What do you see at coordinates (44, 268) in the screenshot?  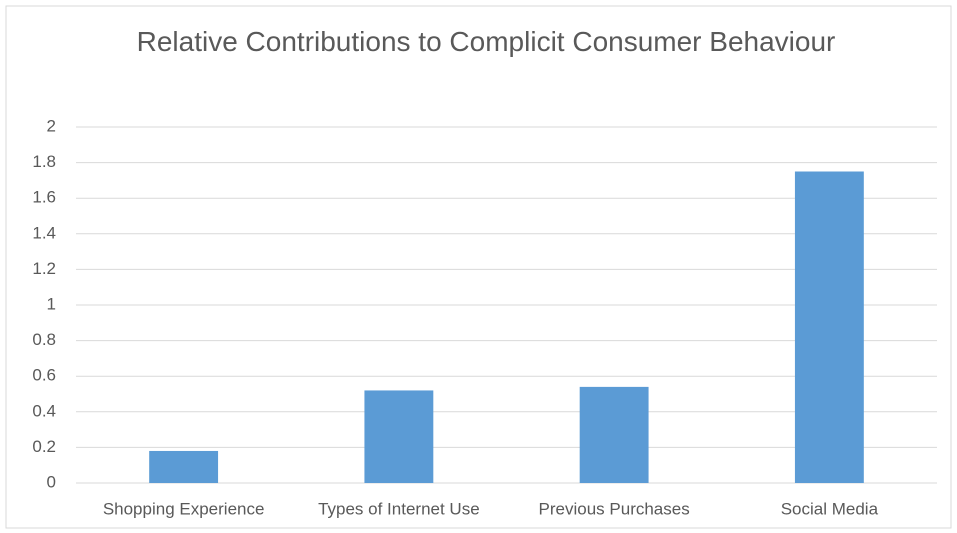 I see `y-tick-label: 1.2` at bounding box center [44, 268].